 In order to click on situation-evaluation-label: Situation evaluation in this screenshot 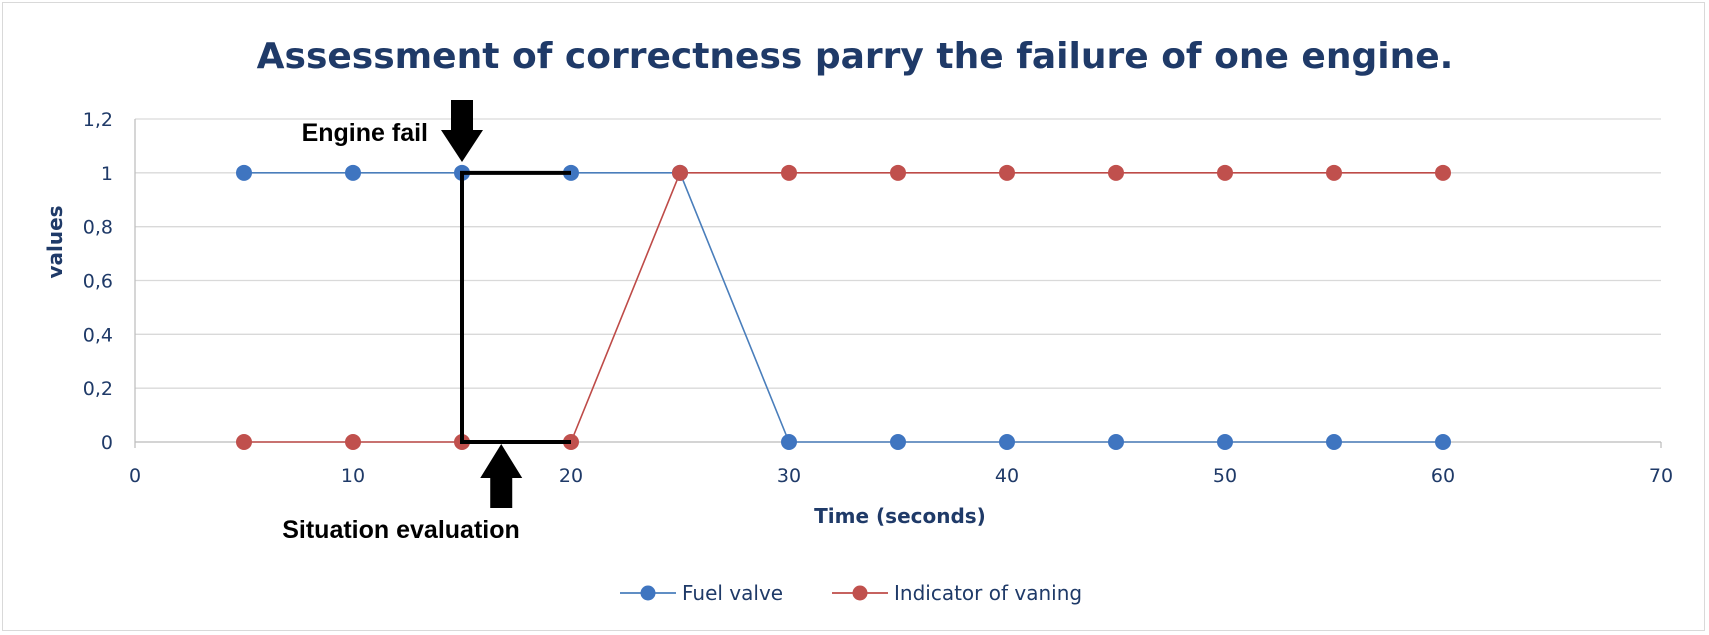, I will do `click(401, 530)`.